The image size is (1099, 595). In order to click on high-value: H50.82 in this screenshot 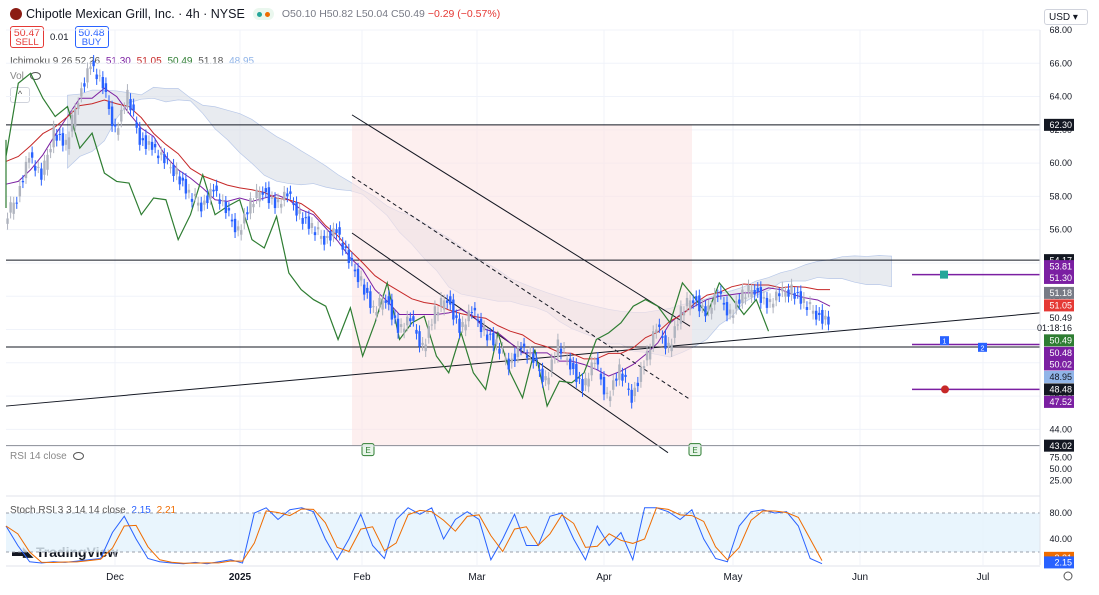, I will do `click(336, 14)`.